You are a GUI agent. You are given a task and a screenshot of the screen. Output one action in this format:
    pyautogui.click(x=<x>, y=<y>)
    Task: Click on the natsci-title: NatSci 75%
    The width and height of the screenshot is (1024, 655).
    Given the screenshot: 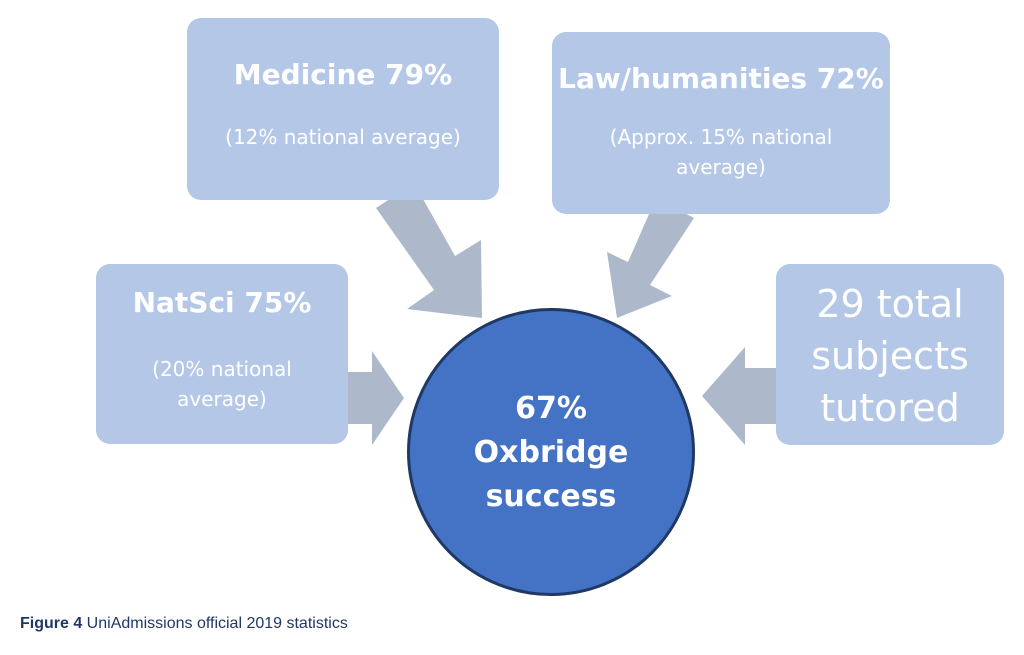 What is the action you would take?
    pyautogui.click(x=222, y=302)
    